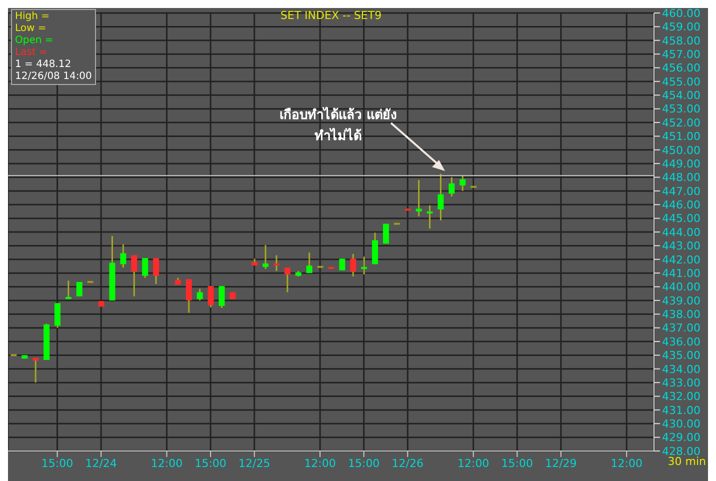 This screenshot has height=481, width=716. Describe the element at coordinates (681, 177) in the screenshot. I see `y-tick-label: 448.00` at that location.